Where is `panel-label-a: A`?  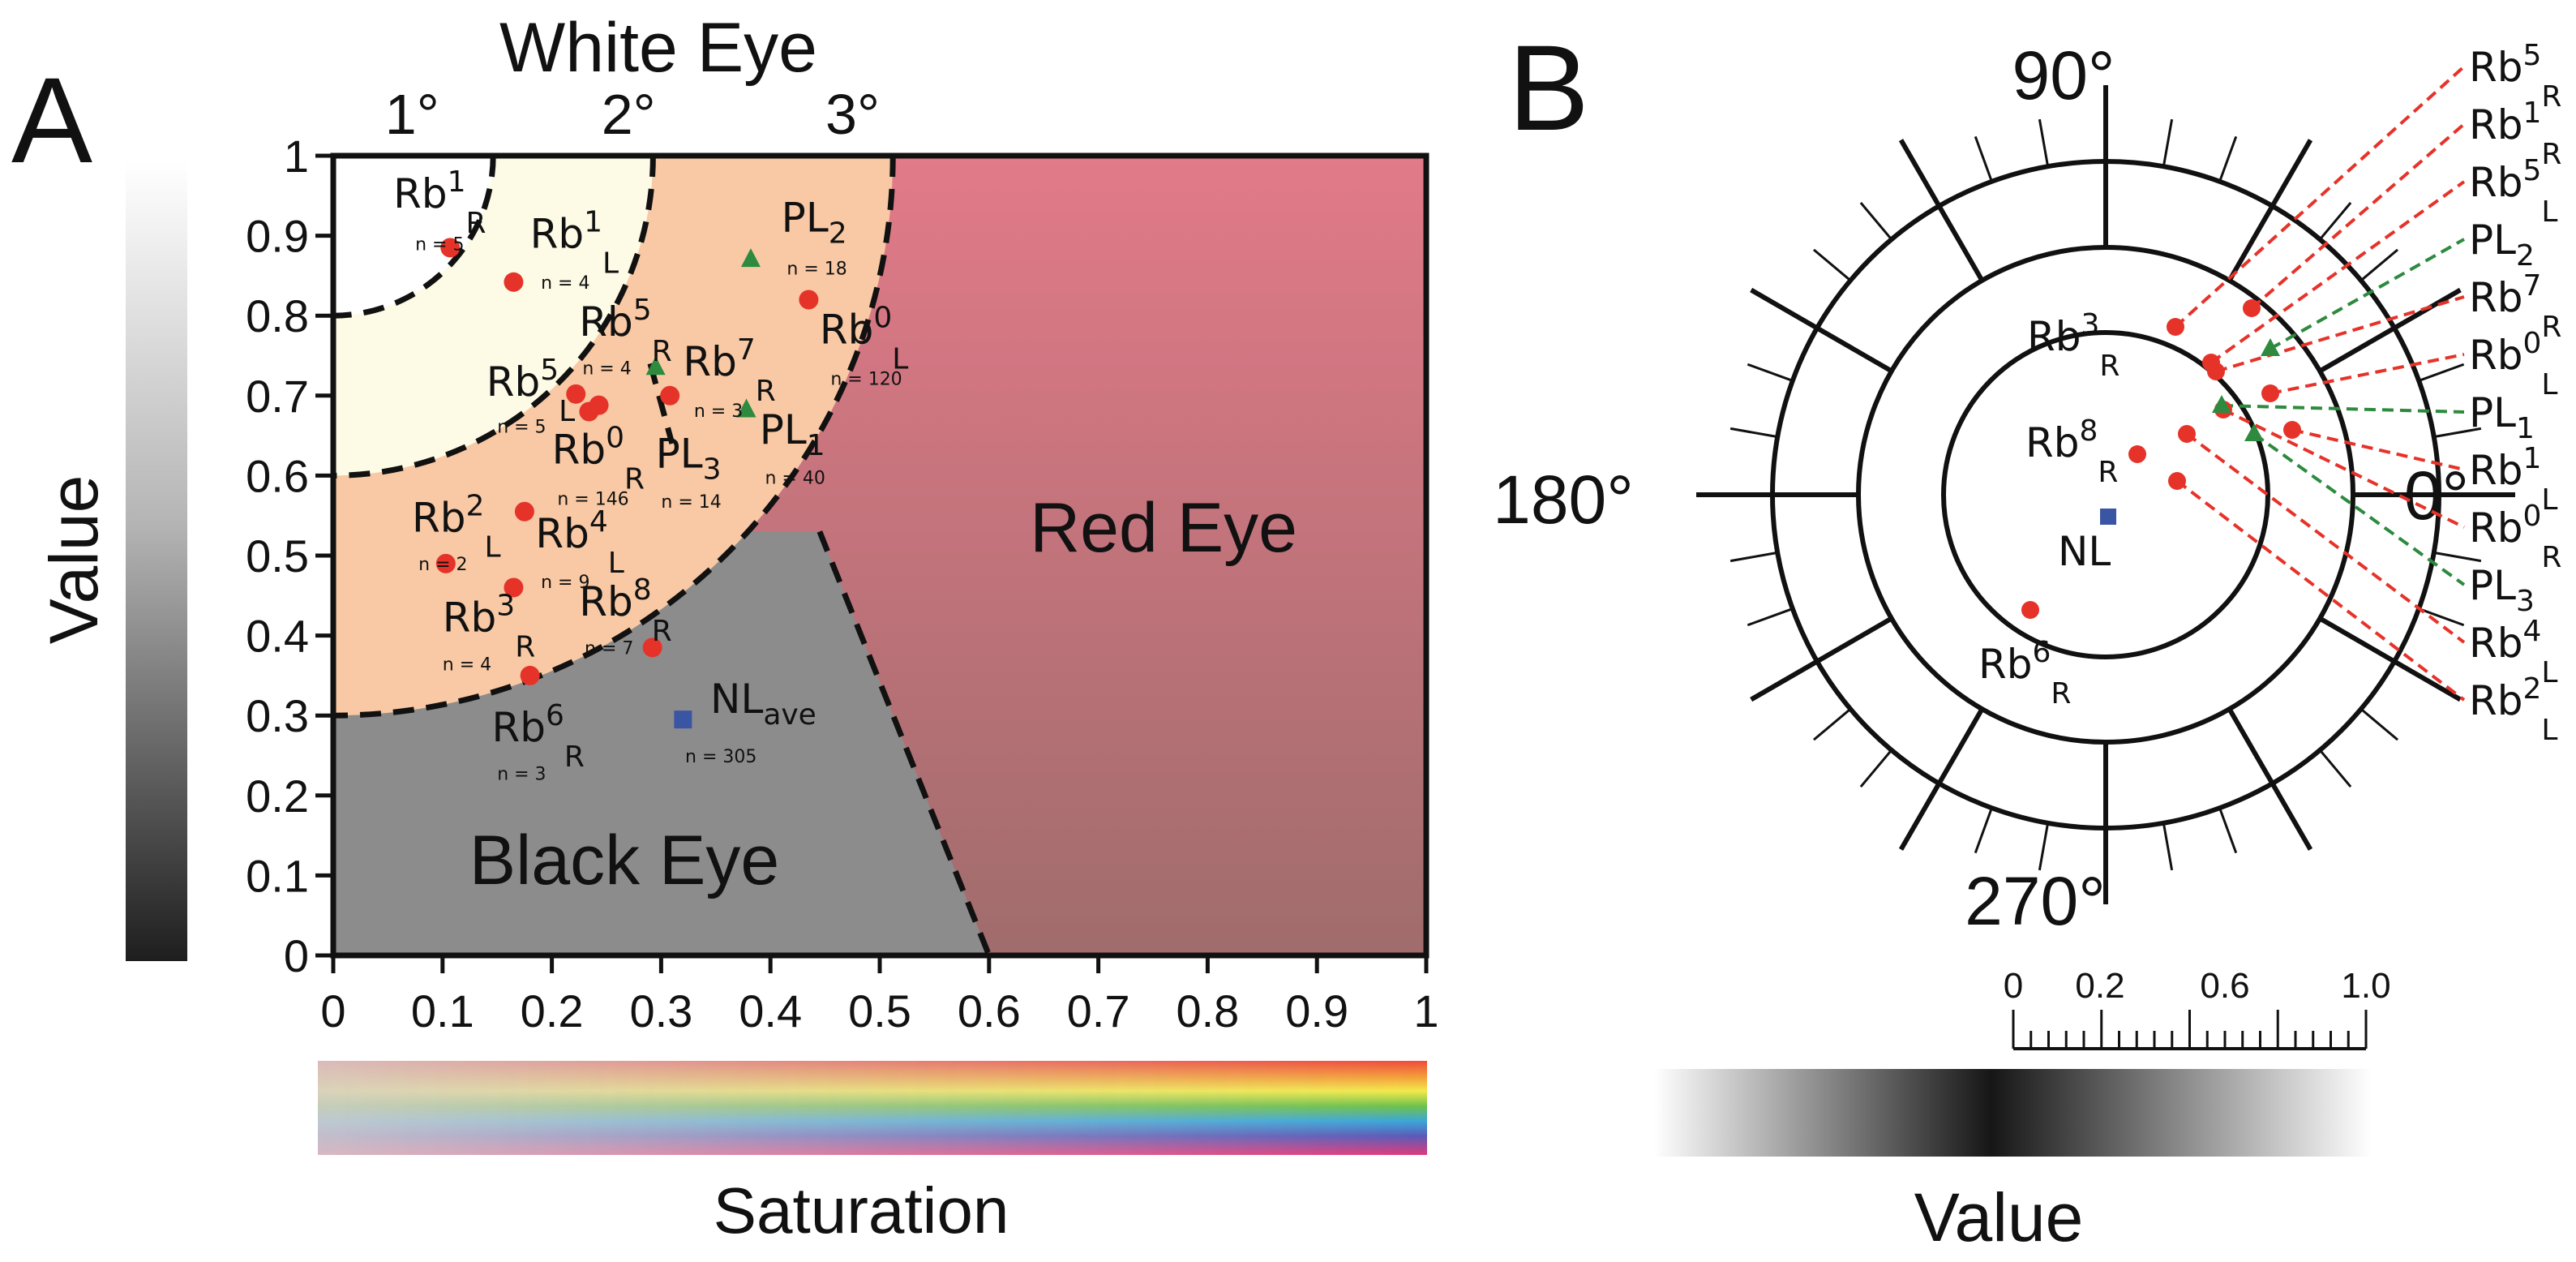
panel-label-a: A is located at coordinates (51, 120).